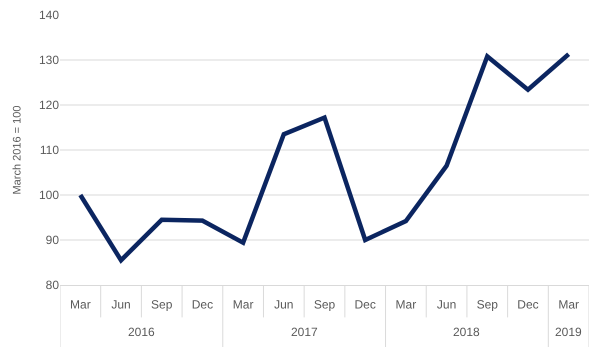  I want to click on y-tick-label: 90, so click(53, 240).